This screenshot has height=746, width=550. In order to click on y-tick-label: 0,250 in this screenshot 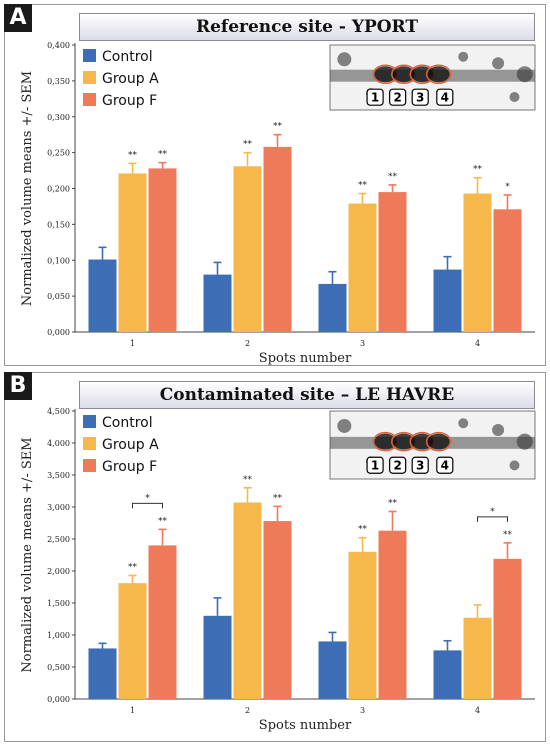, I will do `click(58, 153)`.